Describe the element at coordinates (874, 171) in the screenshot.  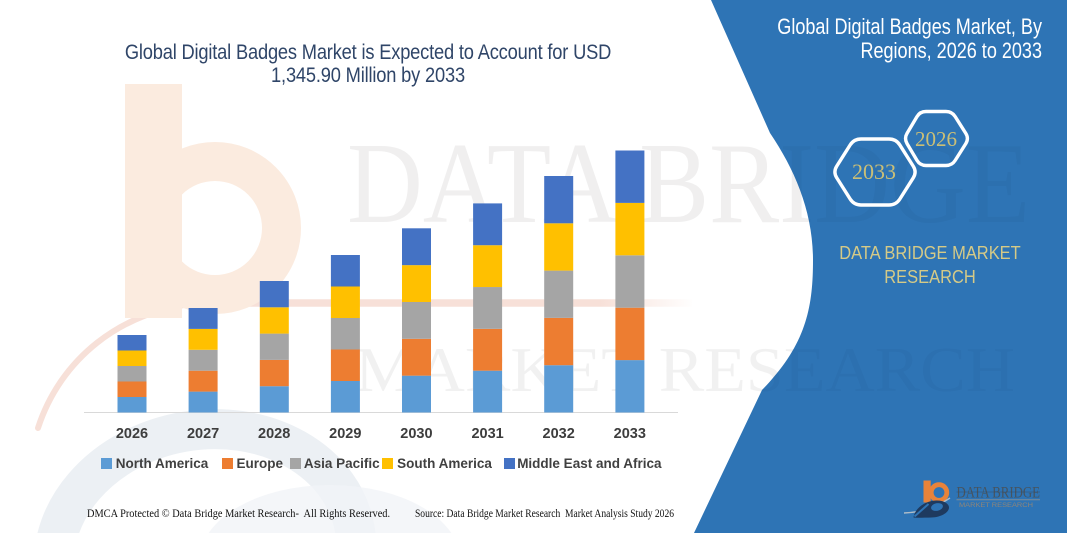
I see `svg-text: 2033` at that location.